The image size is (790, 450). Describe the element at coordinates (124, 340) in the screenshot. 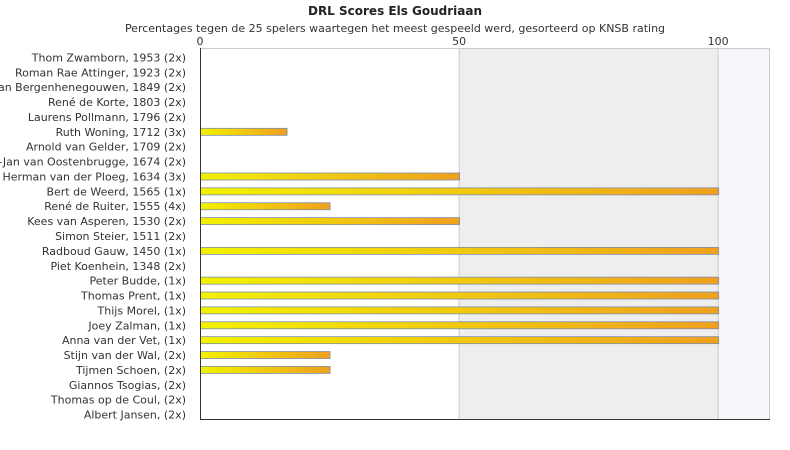

I see `category-label: Anna van der Vet, (1x)` at that location.